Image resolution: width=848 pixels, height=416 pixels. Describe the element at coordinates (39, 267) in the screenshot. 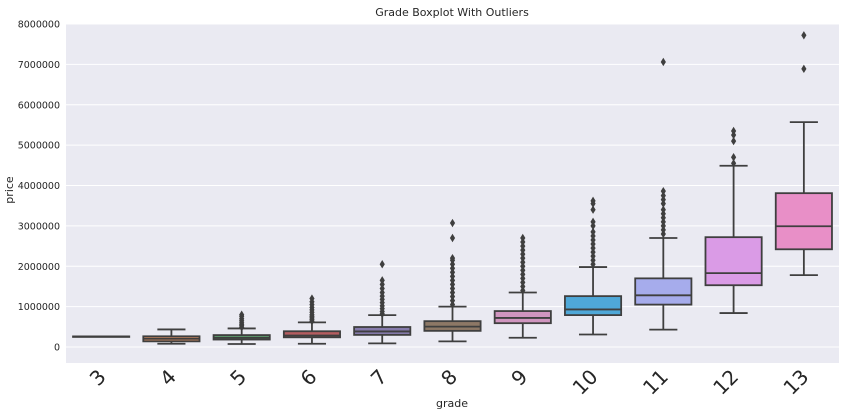

I see `y-tick-label: 2000000` at that location.